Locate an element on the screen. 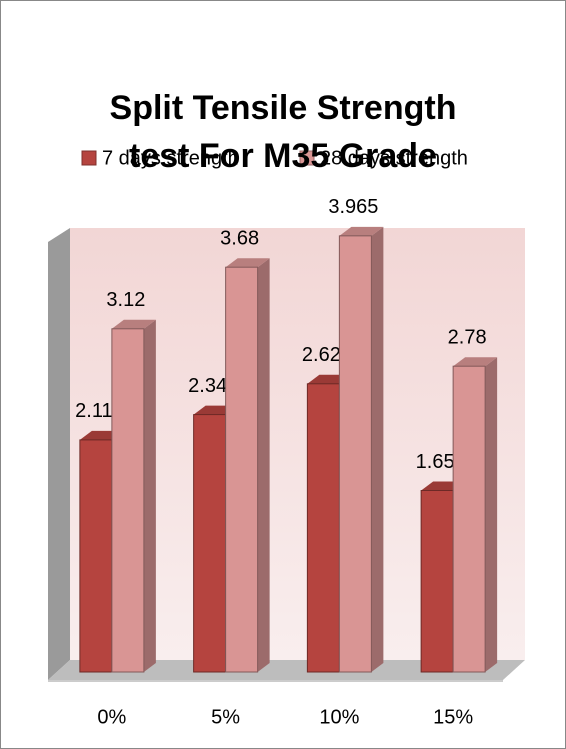 The image size is (566, 749). data-label: 2.62 is located at coordinates (321, 355).